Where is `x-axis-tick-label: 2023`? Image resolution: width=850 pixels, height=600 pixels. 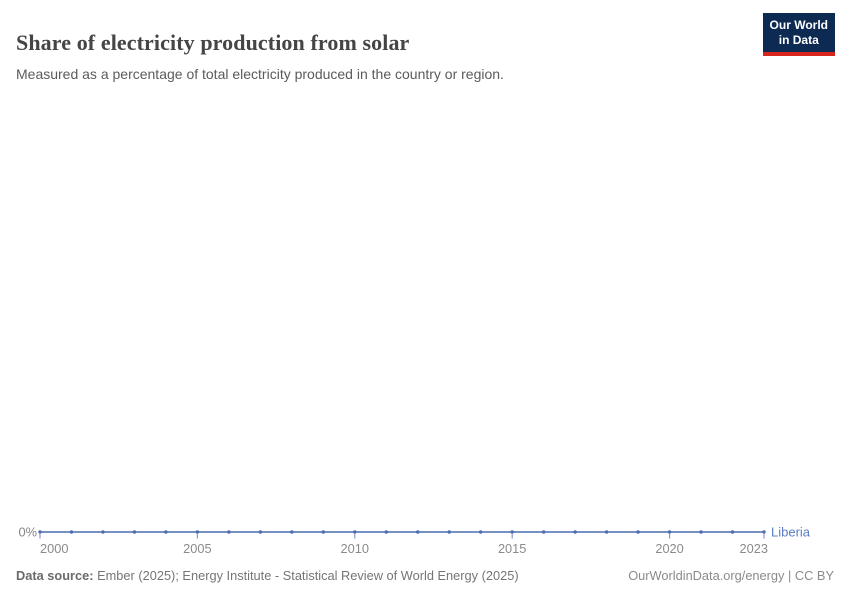
x-axis-tick-label: 2023 is located at coordinates (754, 548).